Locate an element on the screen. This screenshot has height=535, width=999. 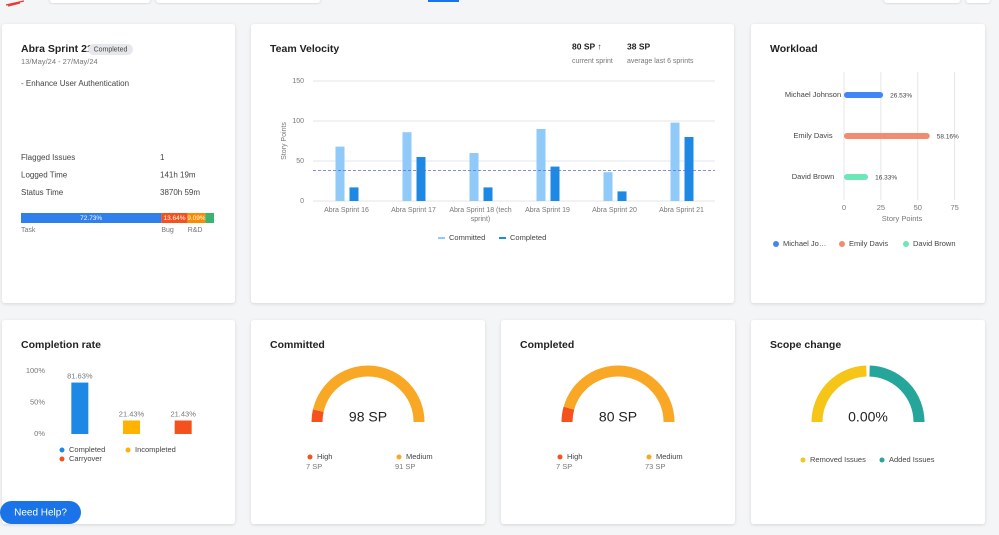
status-badge is located at coordinates (110, 49).